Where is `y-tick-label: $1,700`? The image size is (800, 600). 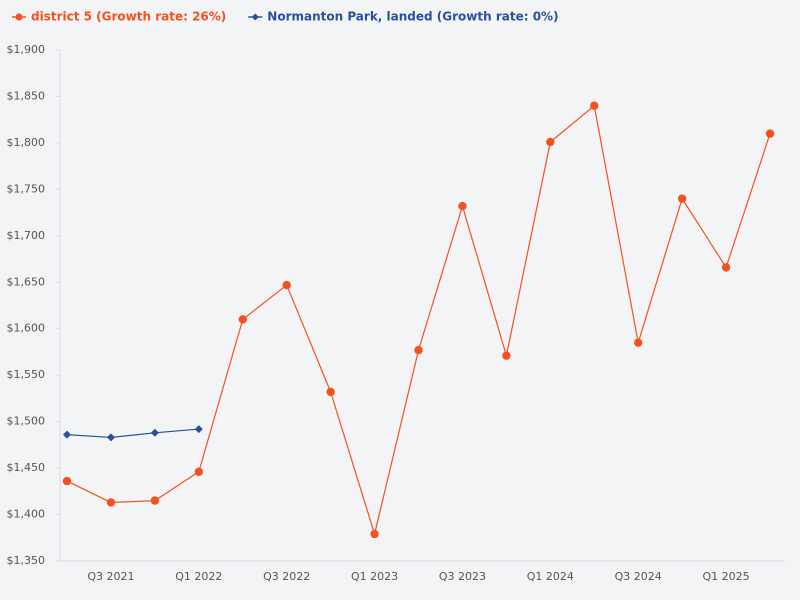 y-tick-label: $1,700 is located at coordinates (26, 235).